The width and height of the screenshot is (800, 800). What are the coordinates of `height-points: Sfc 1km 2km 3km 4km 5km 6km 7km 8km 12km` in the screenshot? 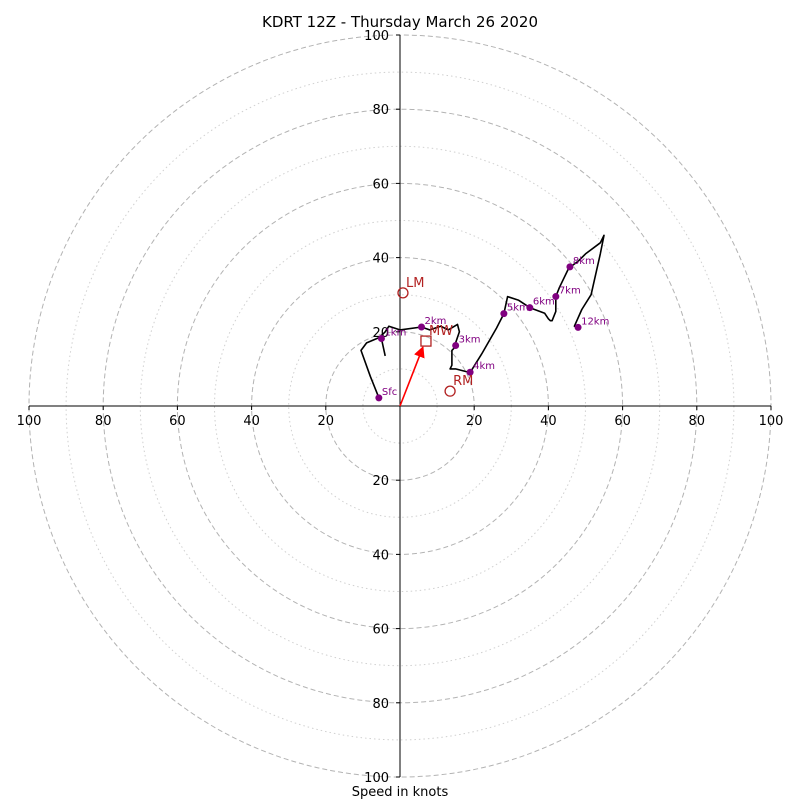 It's located at (492, 329).